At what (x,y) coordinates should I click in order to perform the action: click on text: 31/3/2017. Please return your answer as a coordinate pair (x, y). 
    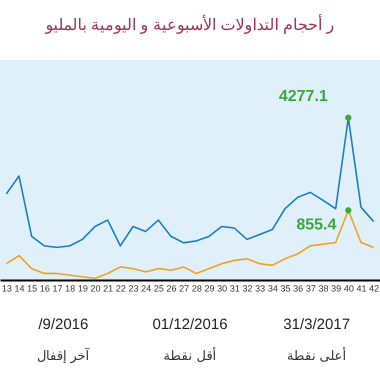
    Looking at the image, I should click on (316, 324).